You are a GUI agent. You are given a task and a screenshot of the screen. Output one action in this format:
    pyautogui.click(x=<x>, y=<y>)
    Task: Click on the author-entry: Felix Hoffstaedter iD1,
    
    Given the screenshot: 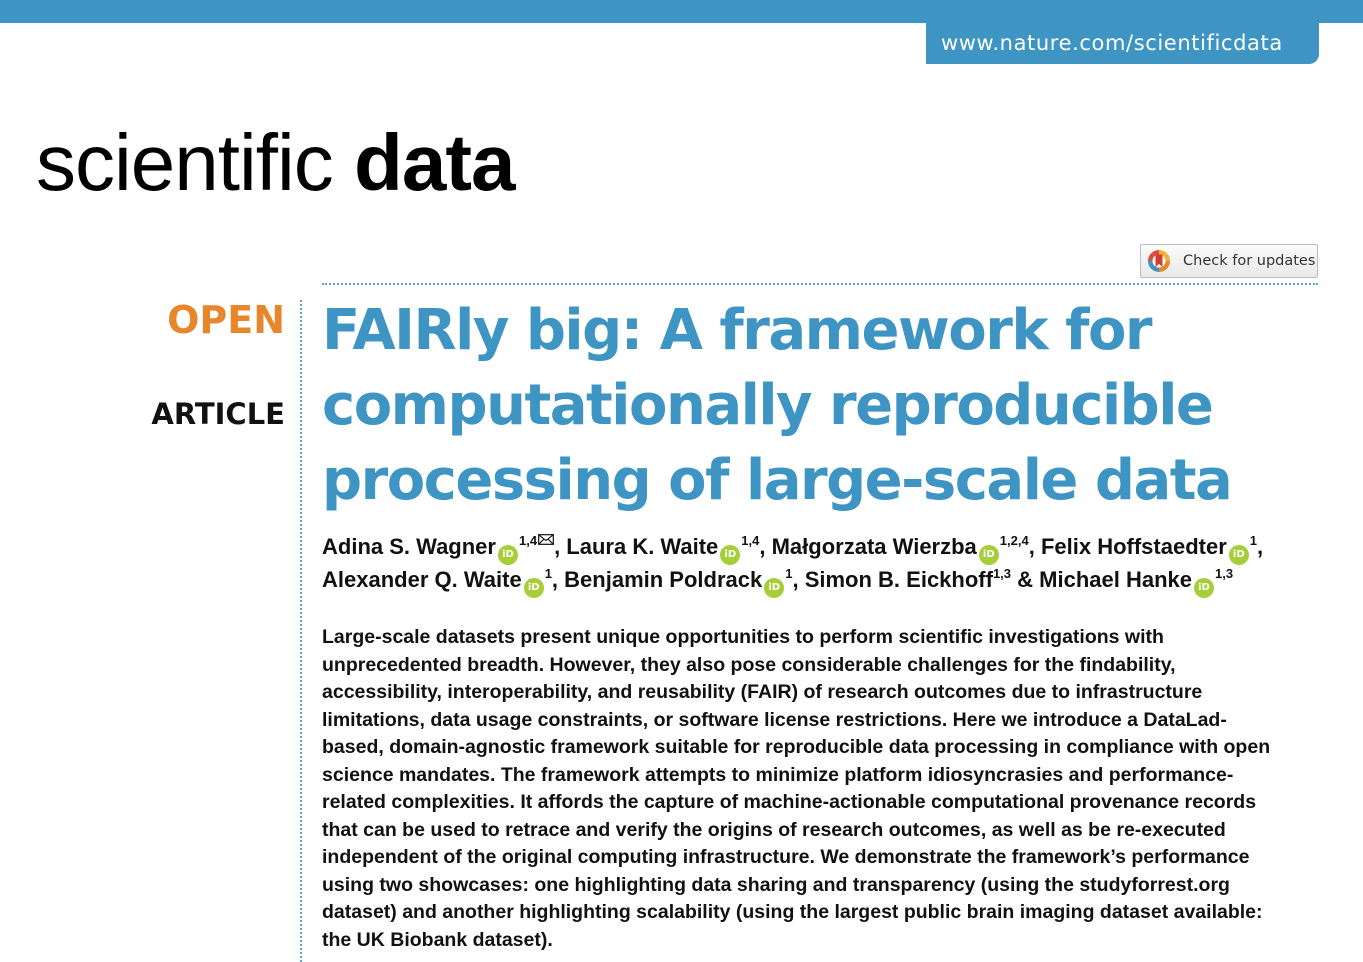 What is the action you would take?
    pyautogui.click(x=1152, y=549)
    